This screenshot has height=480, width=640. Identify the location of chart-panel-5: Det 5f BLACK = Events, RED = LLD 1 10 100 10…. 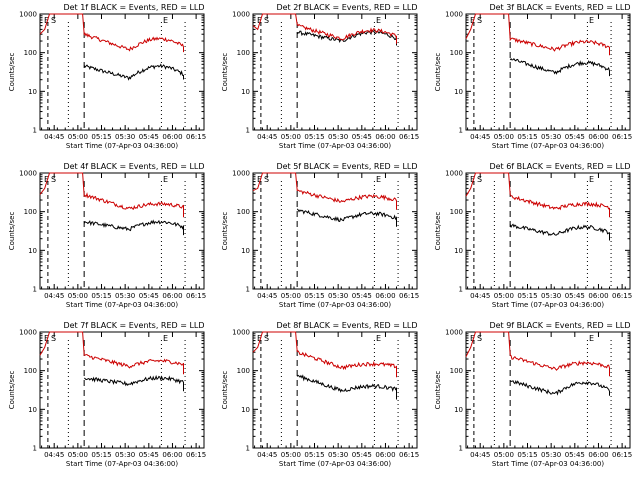
(320, 235).